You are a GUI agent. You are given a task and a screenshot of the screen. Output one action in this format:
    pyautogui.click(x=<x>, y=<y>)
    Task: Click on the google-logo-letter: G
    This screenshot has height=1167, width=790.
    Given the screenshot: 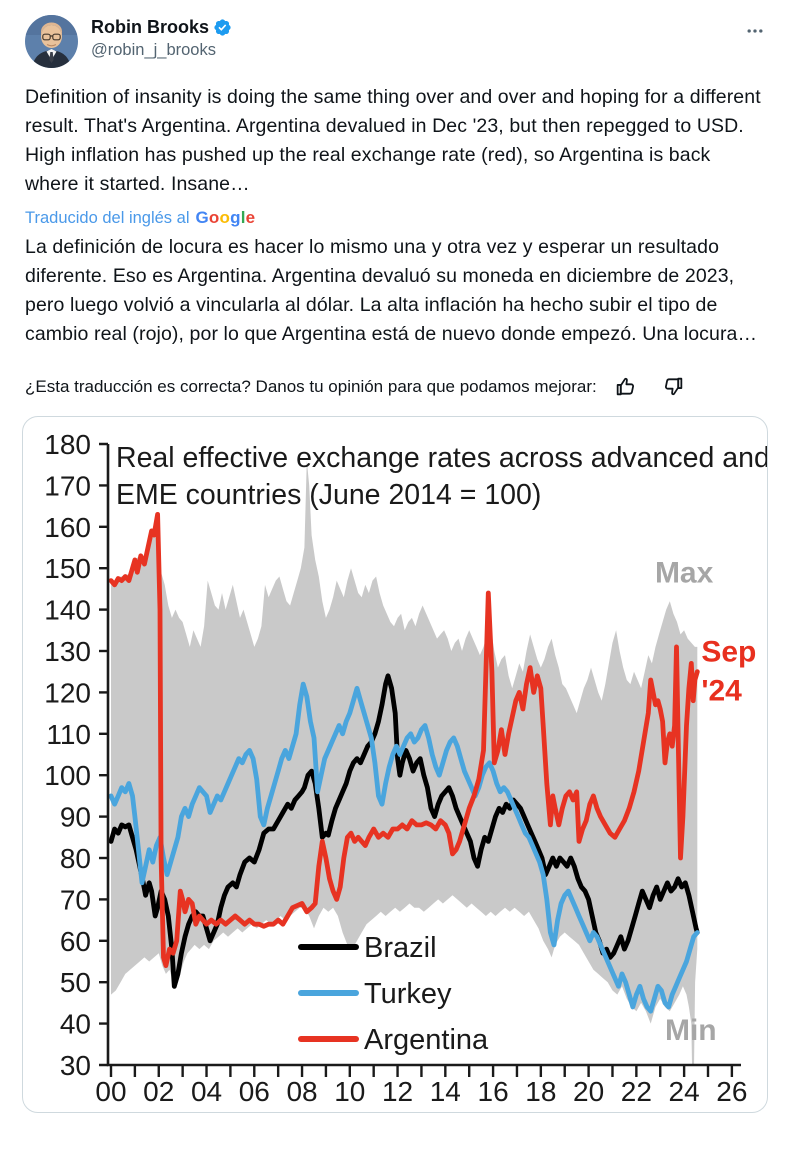 What is the action you would take?
    pyautogui.click(x=202, y=217)
    